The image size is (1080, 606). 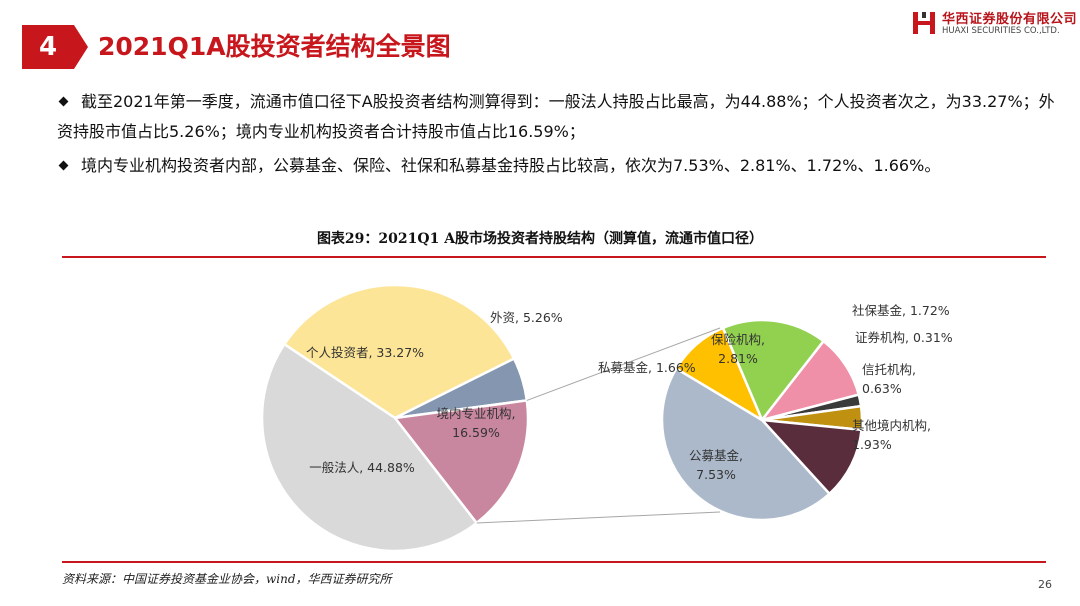 What do you see at coordinates (904, 337) in the screenshot?
I see `sub-pie-label-2: 证券机构, 0.31%` at bounding box center [904, 337].